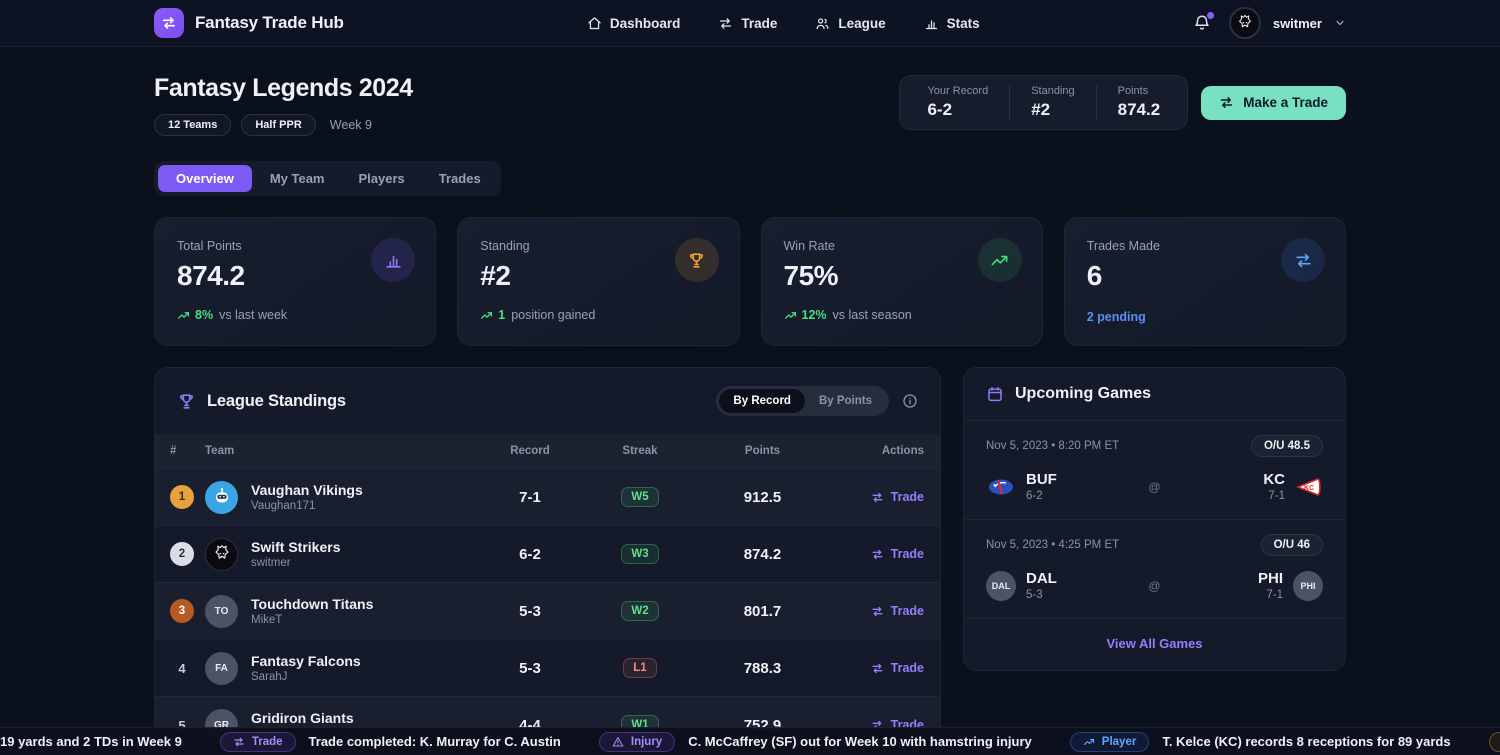 Image resolution: width=1500 pixels, height=755 pixels. I want to click on toggle-by-record: By Record, so click(762, 401).